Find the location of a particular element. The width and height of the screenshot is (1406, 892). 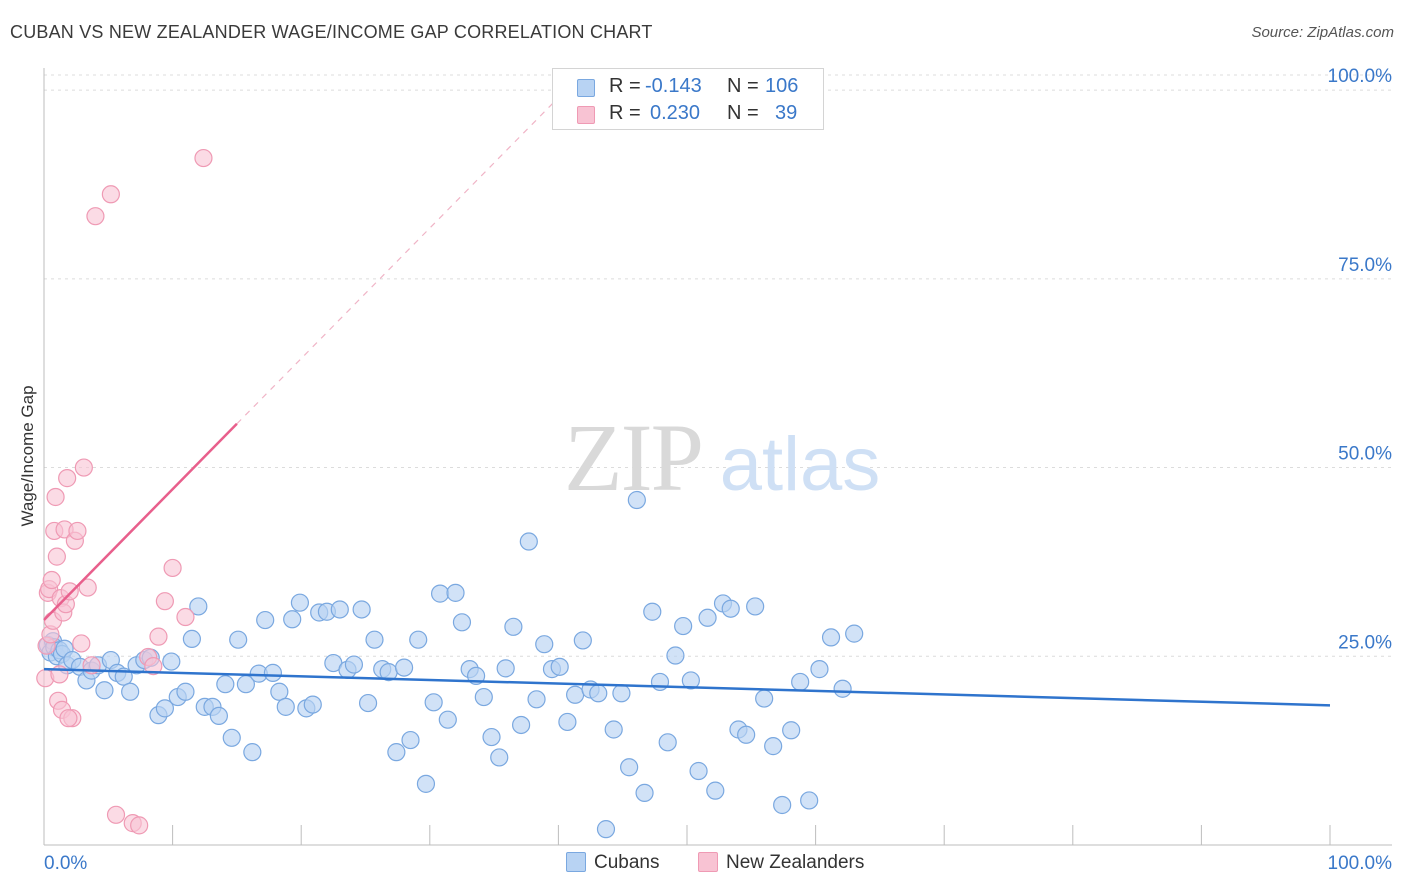

correlation-legend: R = -0.143 N = 106 R = 0.230 N = 39 is located at coordinates (688, 99).